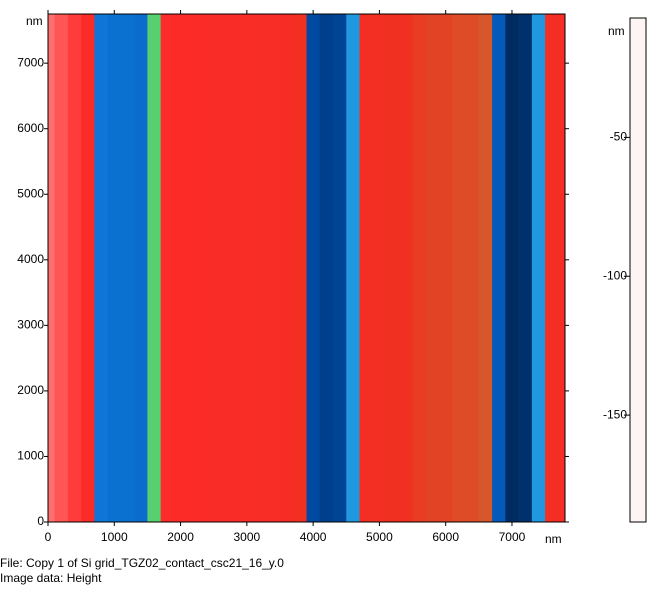  What do you see at coordinates (30, 325) in the screenshot?
I see `y-tick-label: 3000` at bounding box center [30, 325].